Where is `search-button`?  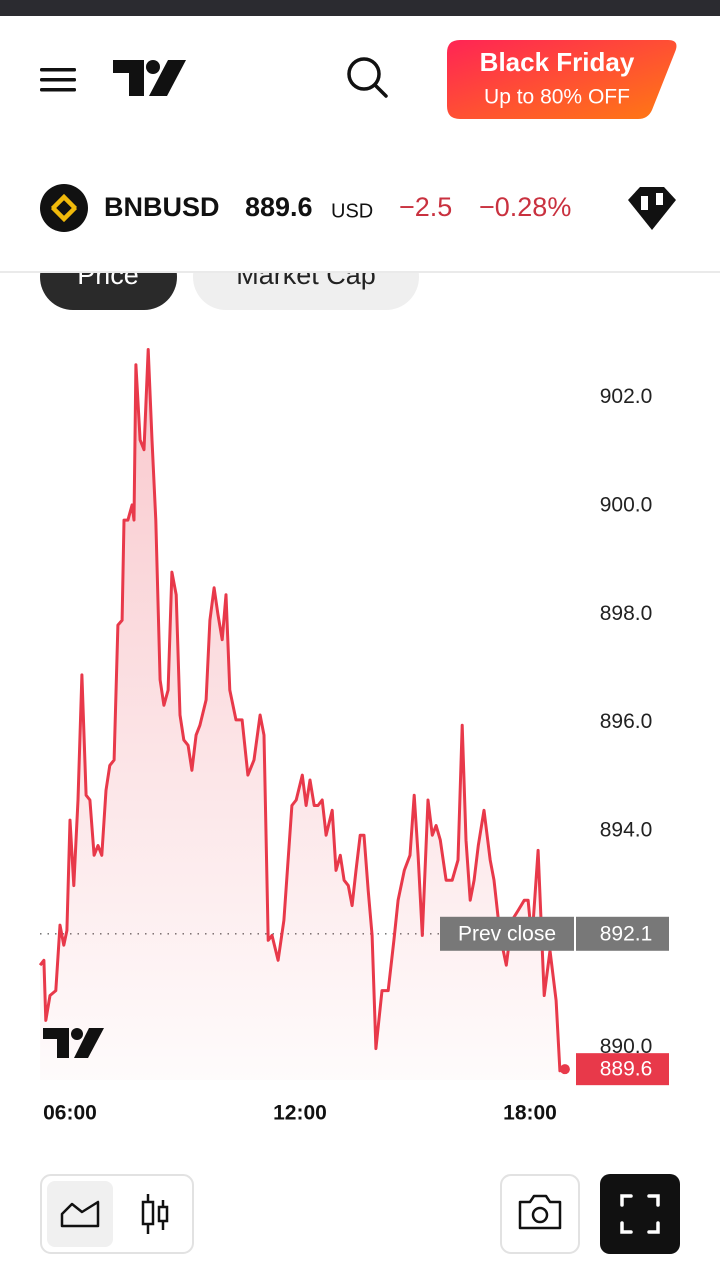 search-button is located at coordinates (367, 77).